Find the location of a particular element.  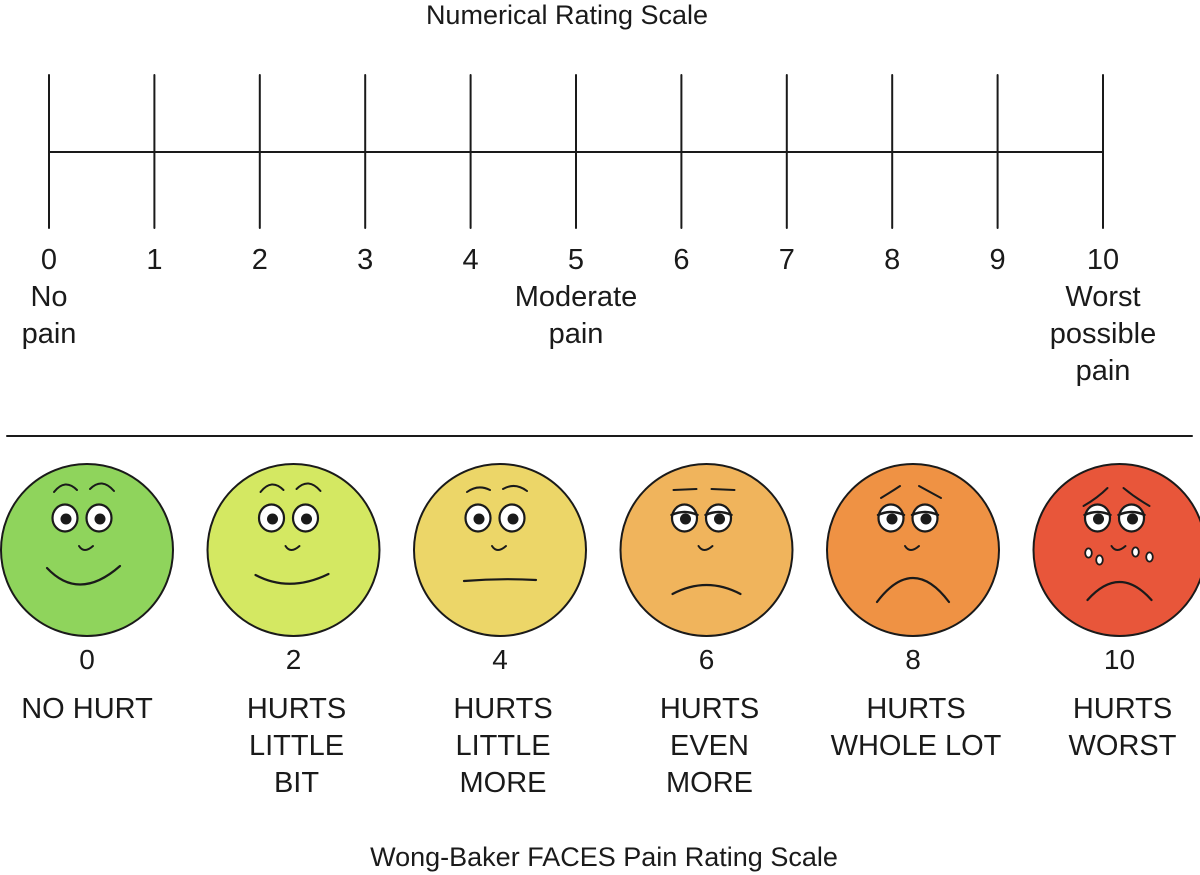

anchor-line: Moderate is located at coordinates (576, 297).